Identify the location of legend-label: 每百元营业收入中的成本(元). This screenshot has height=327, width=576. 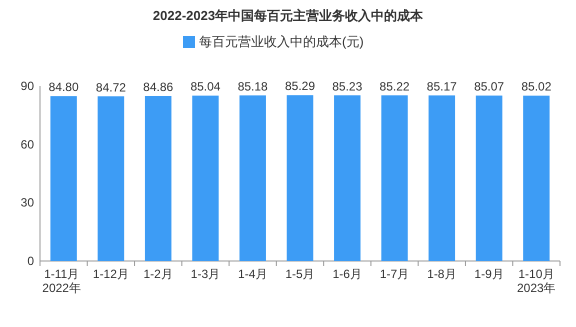
(281, 41).